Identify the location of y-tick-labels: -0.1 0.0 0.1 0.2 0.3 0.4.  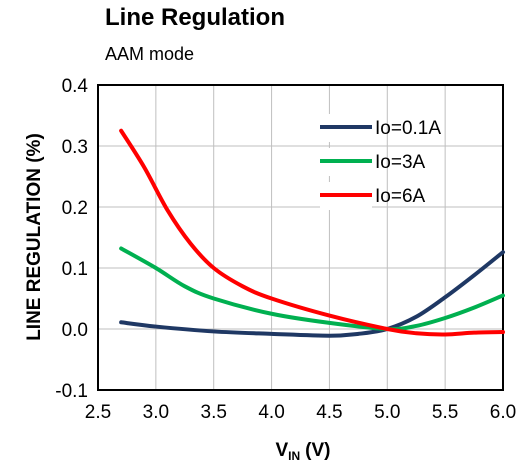
(71, 239).